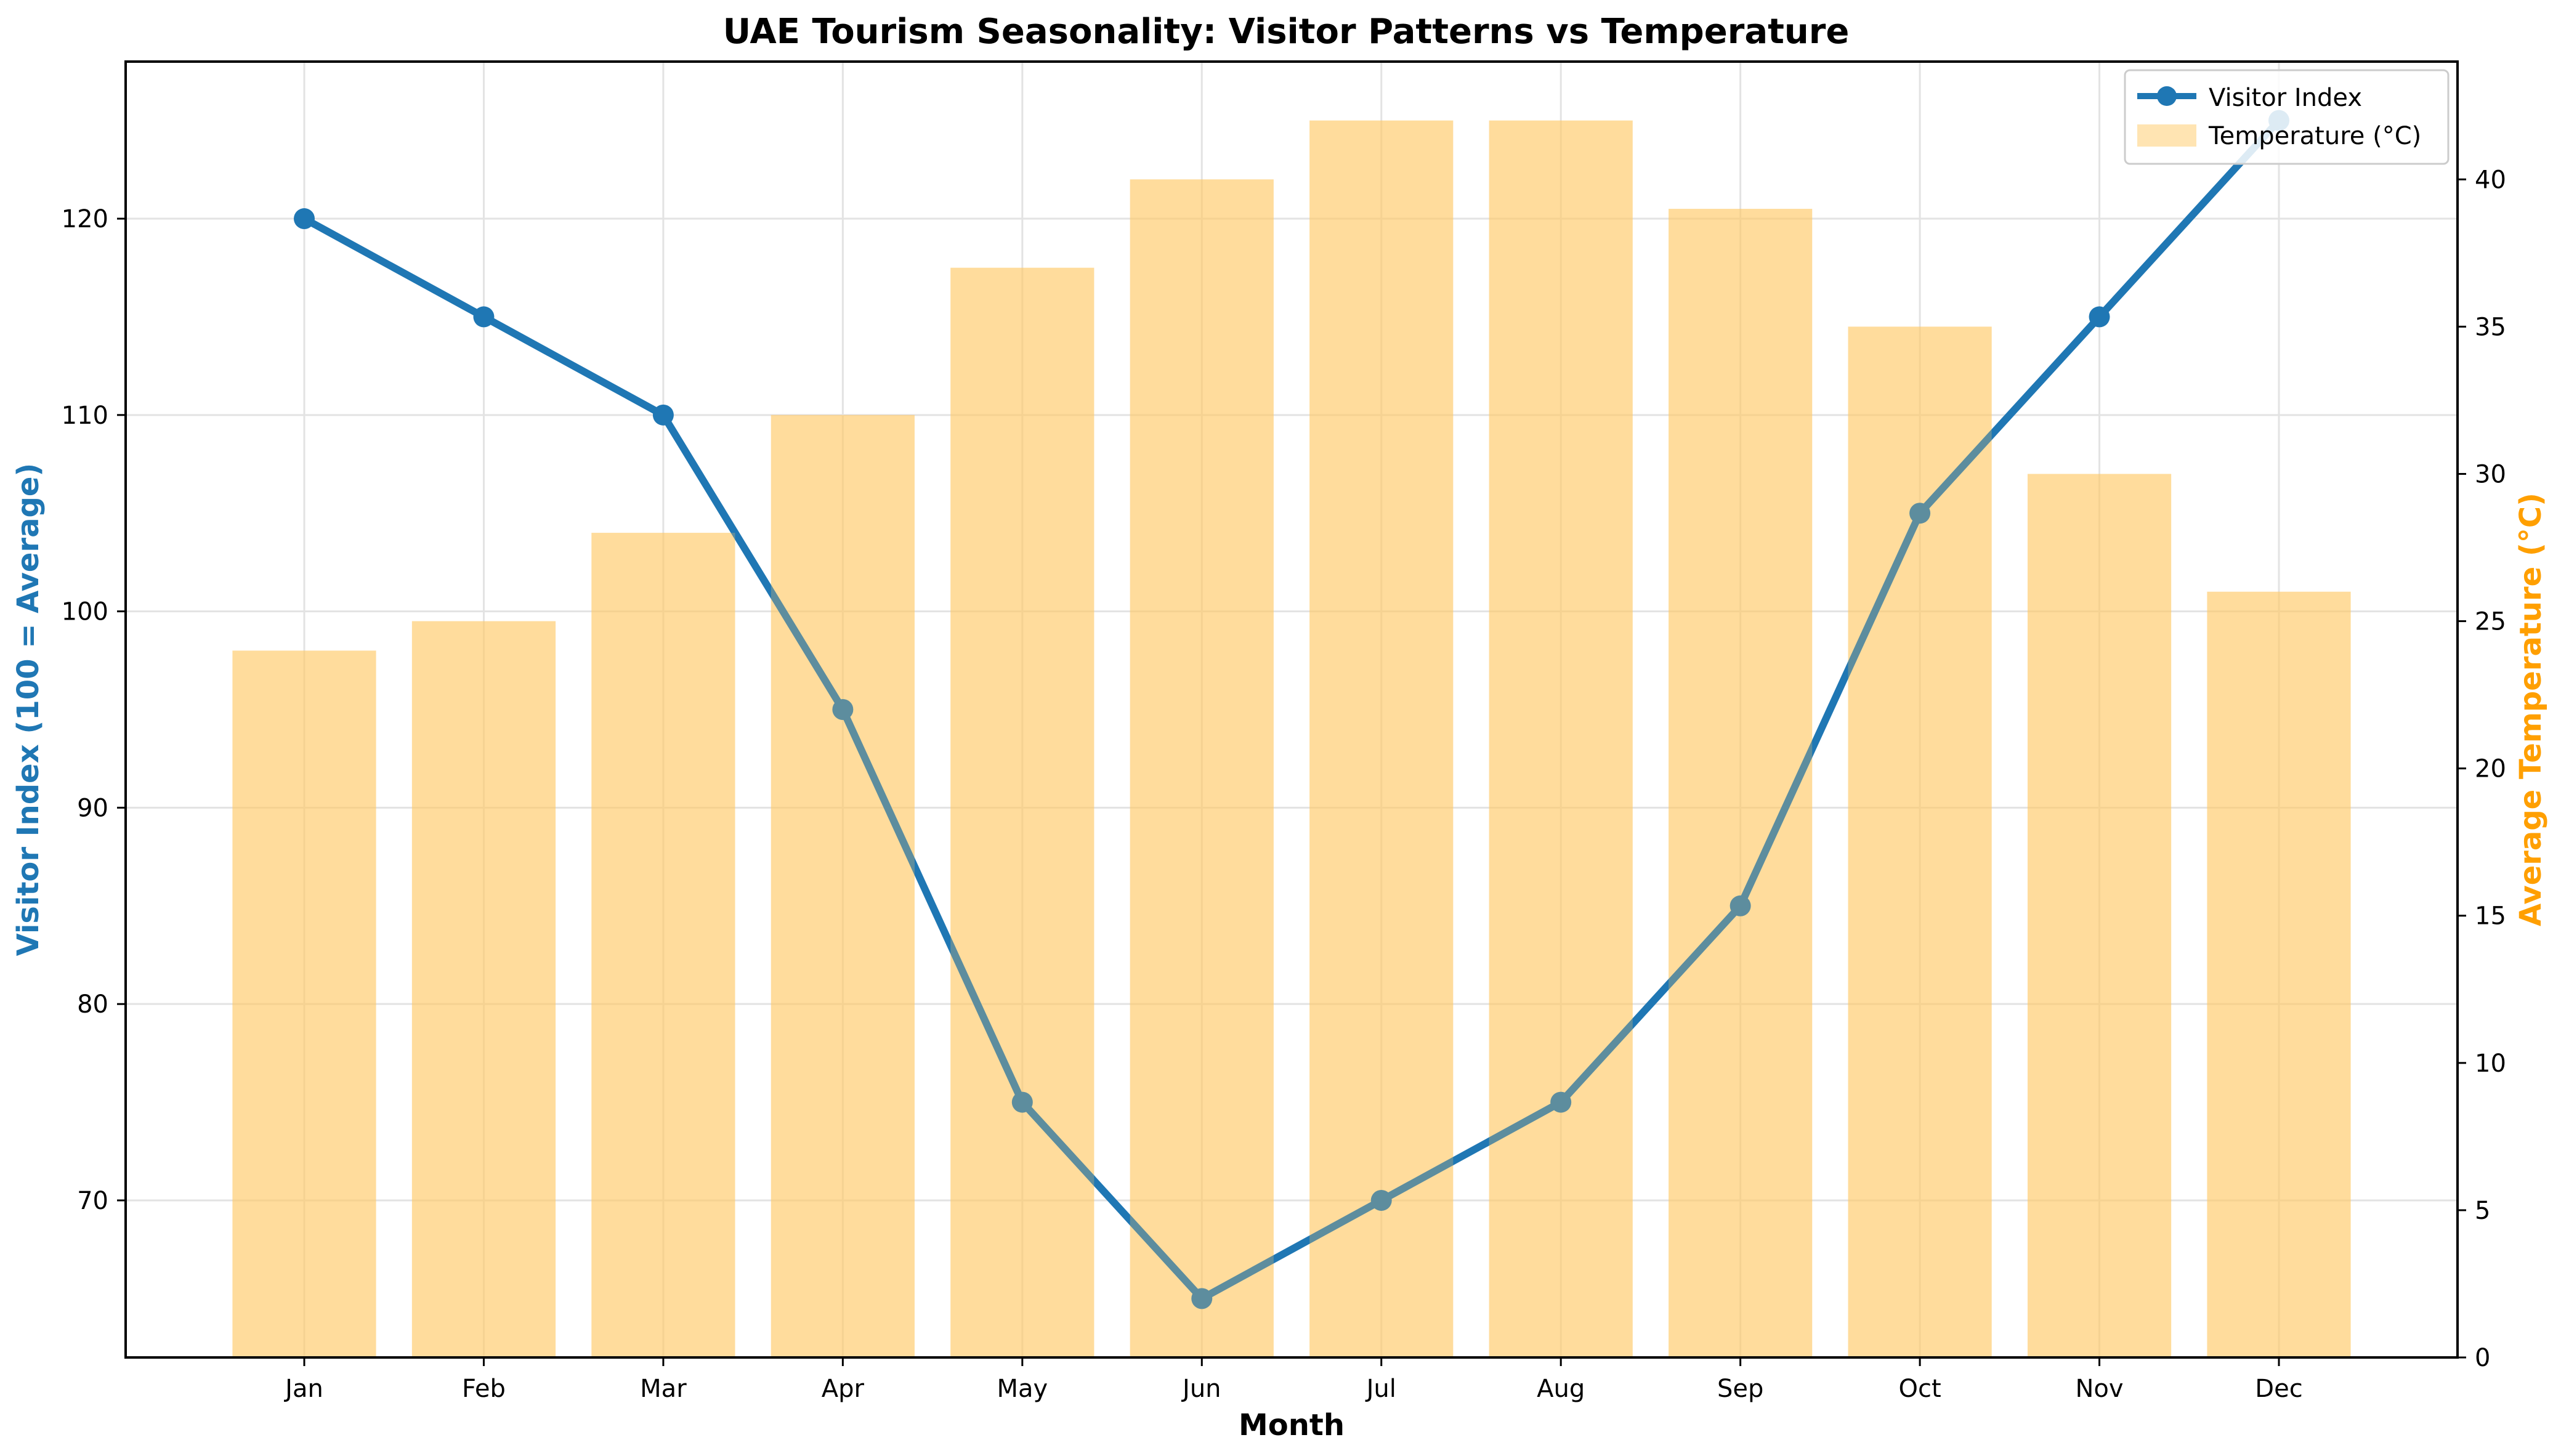 This screenshot has height=1456, width=2561. Describe the element at coordinates (484, 1389) in the screenshot. I see `x-axis-tick-label-feb: Feb` at that location.